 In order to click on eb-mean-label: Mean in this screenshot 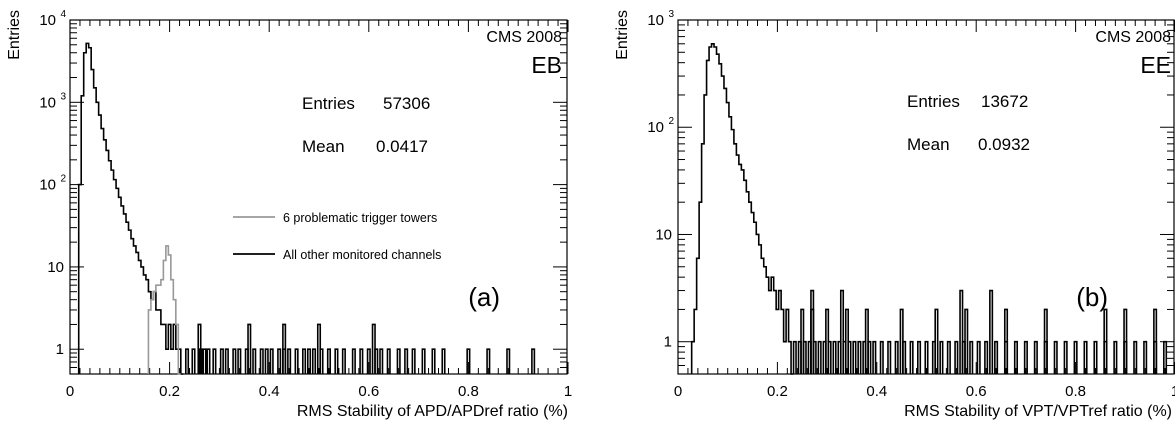, I will do `click(323, 146)`.